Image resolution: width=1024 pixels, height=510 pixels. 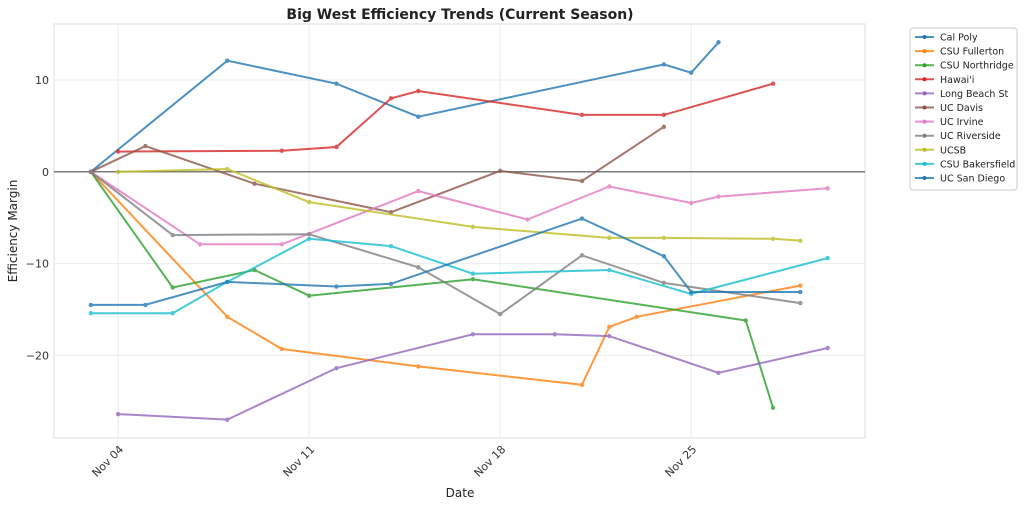 I want to click on legend-label: Long Beach St, so click(x=974, y=94).